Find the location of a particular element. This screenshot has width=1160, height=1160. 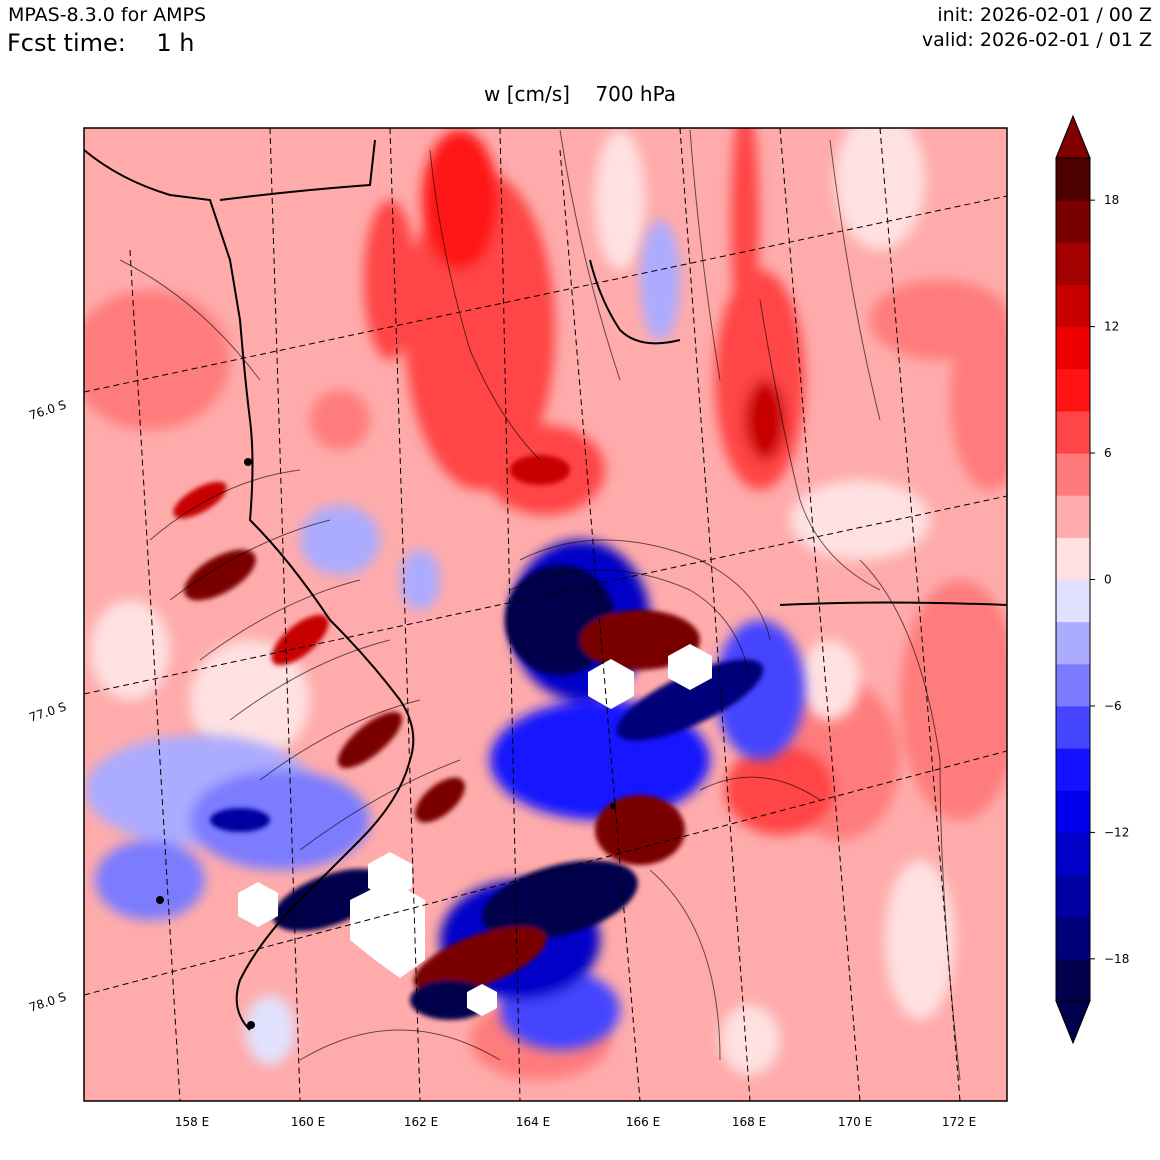

colorbar-tick-label: 18 is located at coordinates (1111, 200).